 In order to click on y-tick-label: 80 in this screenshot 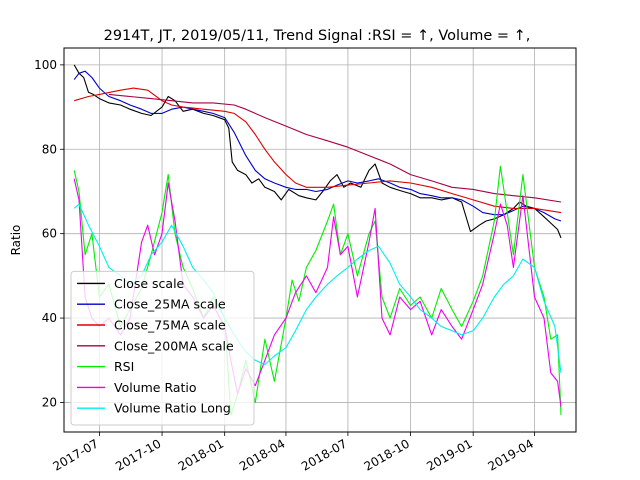, I will do `click(49, 149)`.